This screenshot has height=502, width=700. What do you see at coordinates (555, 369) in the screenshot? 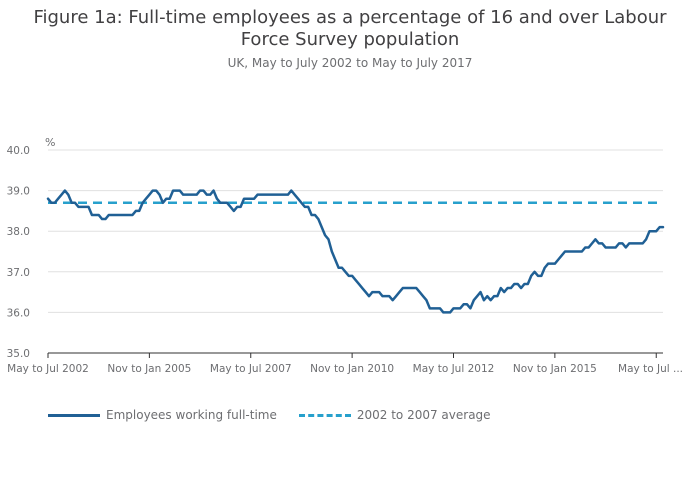
I see `x-tick-label: Nov to Jan 2015` at bounding box center [555, 369].